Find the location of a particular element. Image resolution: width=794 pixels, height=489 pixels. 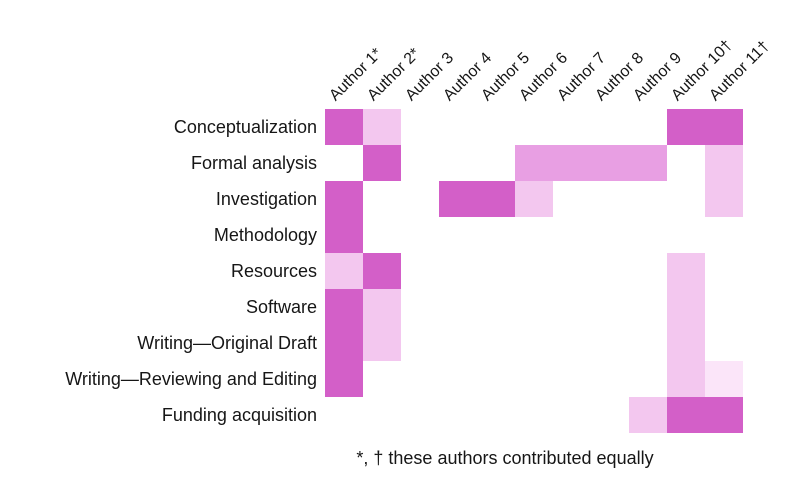

row-label: Writing—Reviewing and Editing is located at coordinates (191, 378).